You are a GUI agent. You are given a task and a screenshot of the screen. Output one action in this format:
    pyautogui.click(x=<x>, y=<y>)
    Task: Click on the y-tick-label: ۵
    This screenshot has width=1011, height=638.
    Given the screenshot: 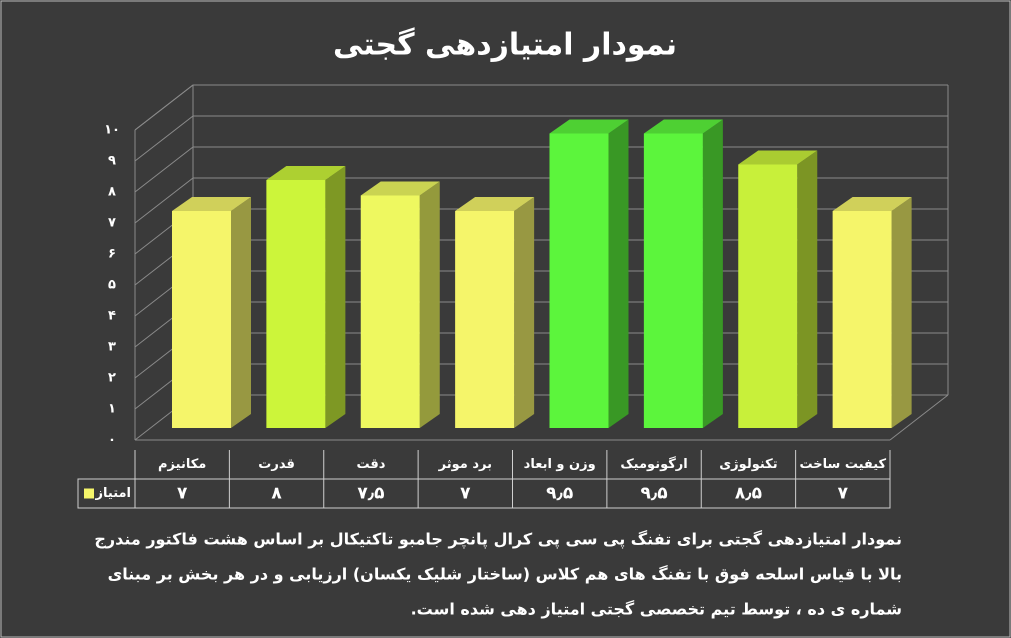 What is the action you would take?
    pyautogui.click(x=112, y=285)
    